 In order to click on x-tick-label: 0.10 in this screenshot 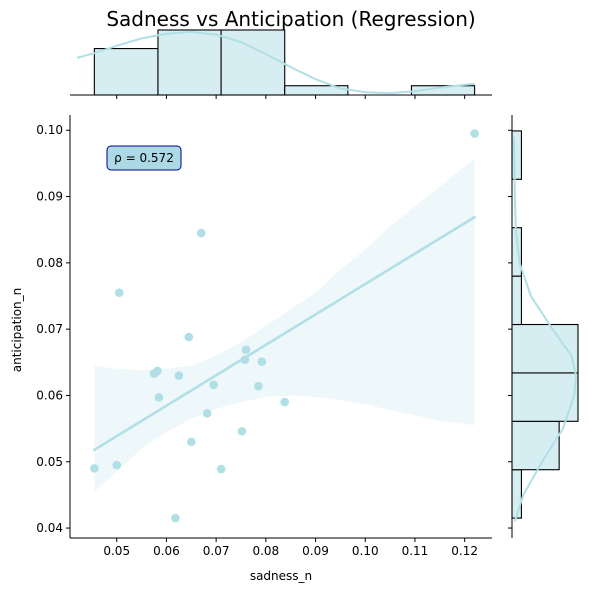, I will do `click(365, 551)`.